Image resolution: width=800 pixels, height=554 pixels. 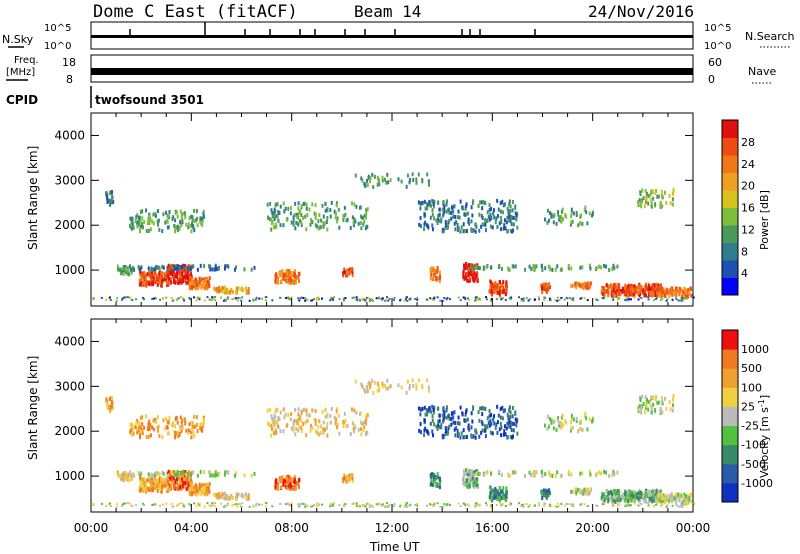 What do you see at coordinates (69, 225) in the screenshot?
I see `ytick-label: 2000` at bounding box center [69, 225].